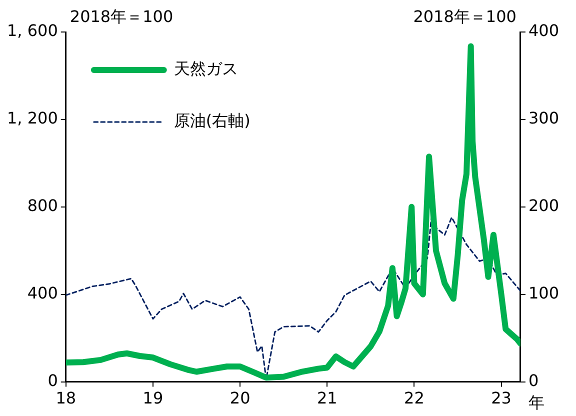 Image resolution: width=576 pixels, height=416 pixels. What do you see at coordinates (122, 16) in the screenshot?
I see `y-axis-title: 2018年＝100` at bounding box center [122, 16].